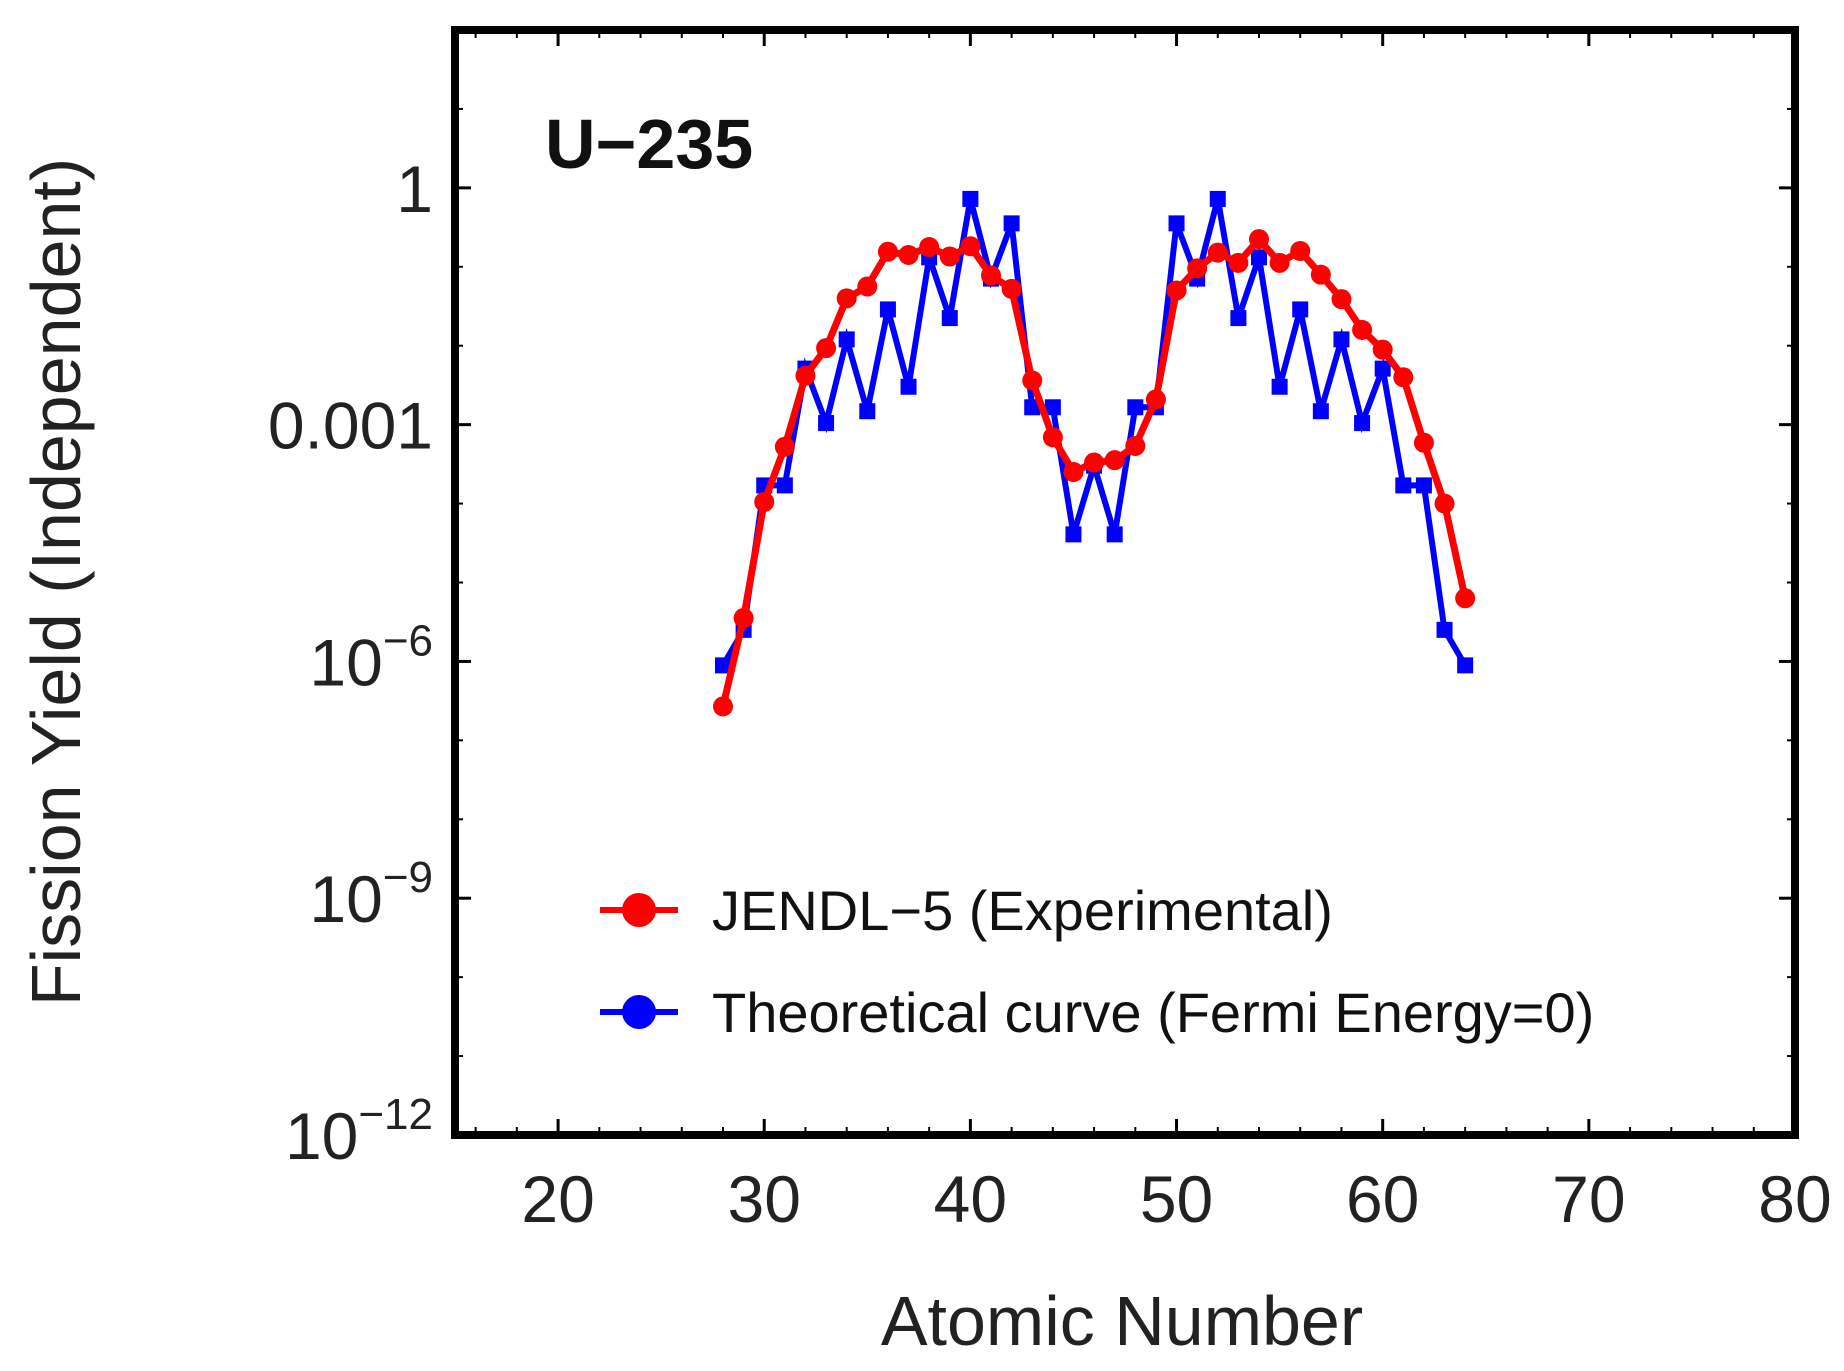  Describe the element at coordinates (56, 582) in the screenshot. I see `y-axis-title: Fission Yield (Independent)` at that location.